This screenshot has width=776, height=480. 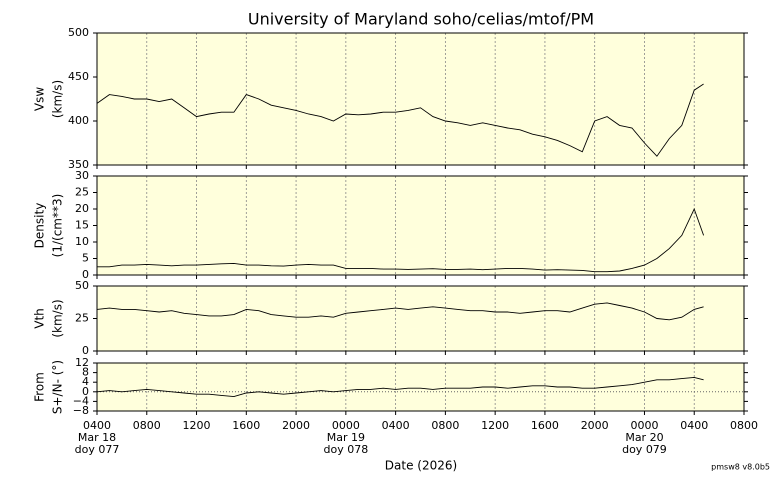 What do you see at coordinates (85, 258) in the screenshot?
I see `y-tick-label: 5` at bounding box center [85, 258].